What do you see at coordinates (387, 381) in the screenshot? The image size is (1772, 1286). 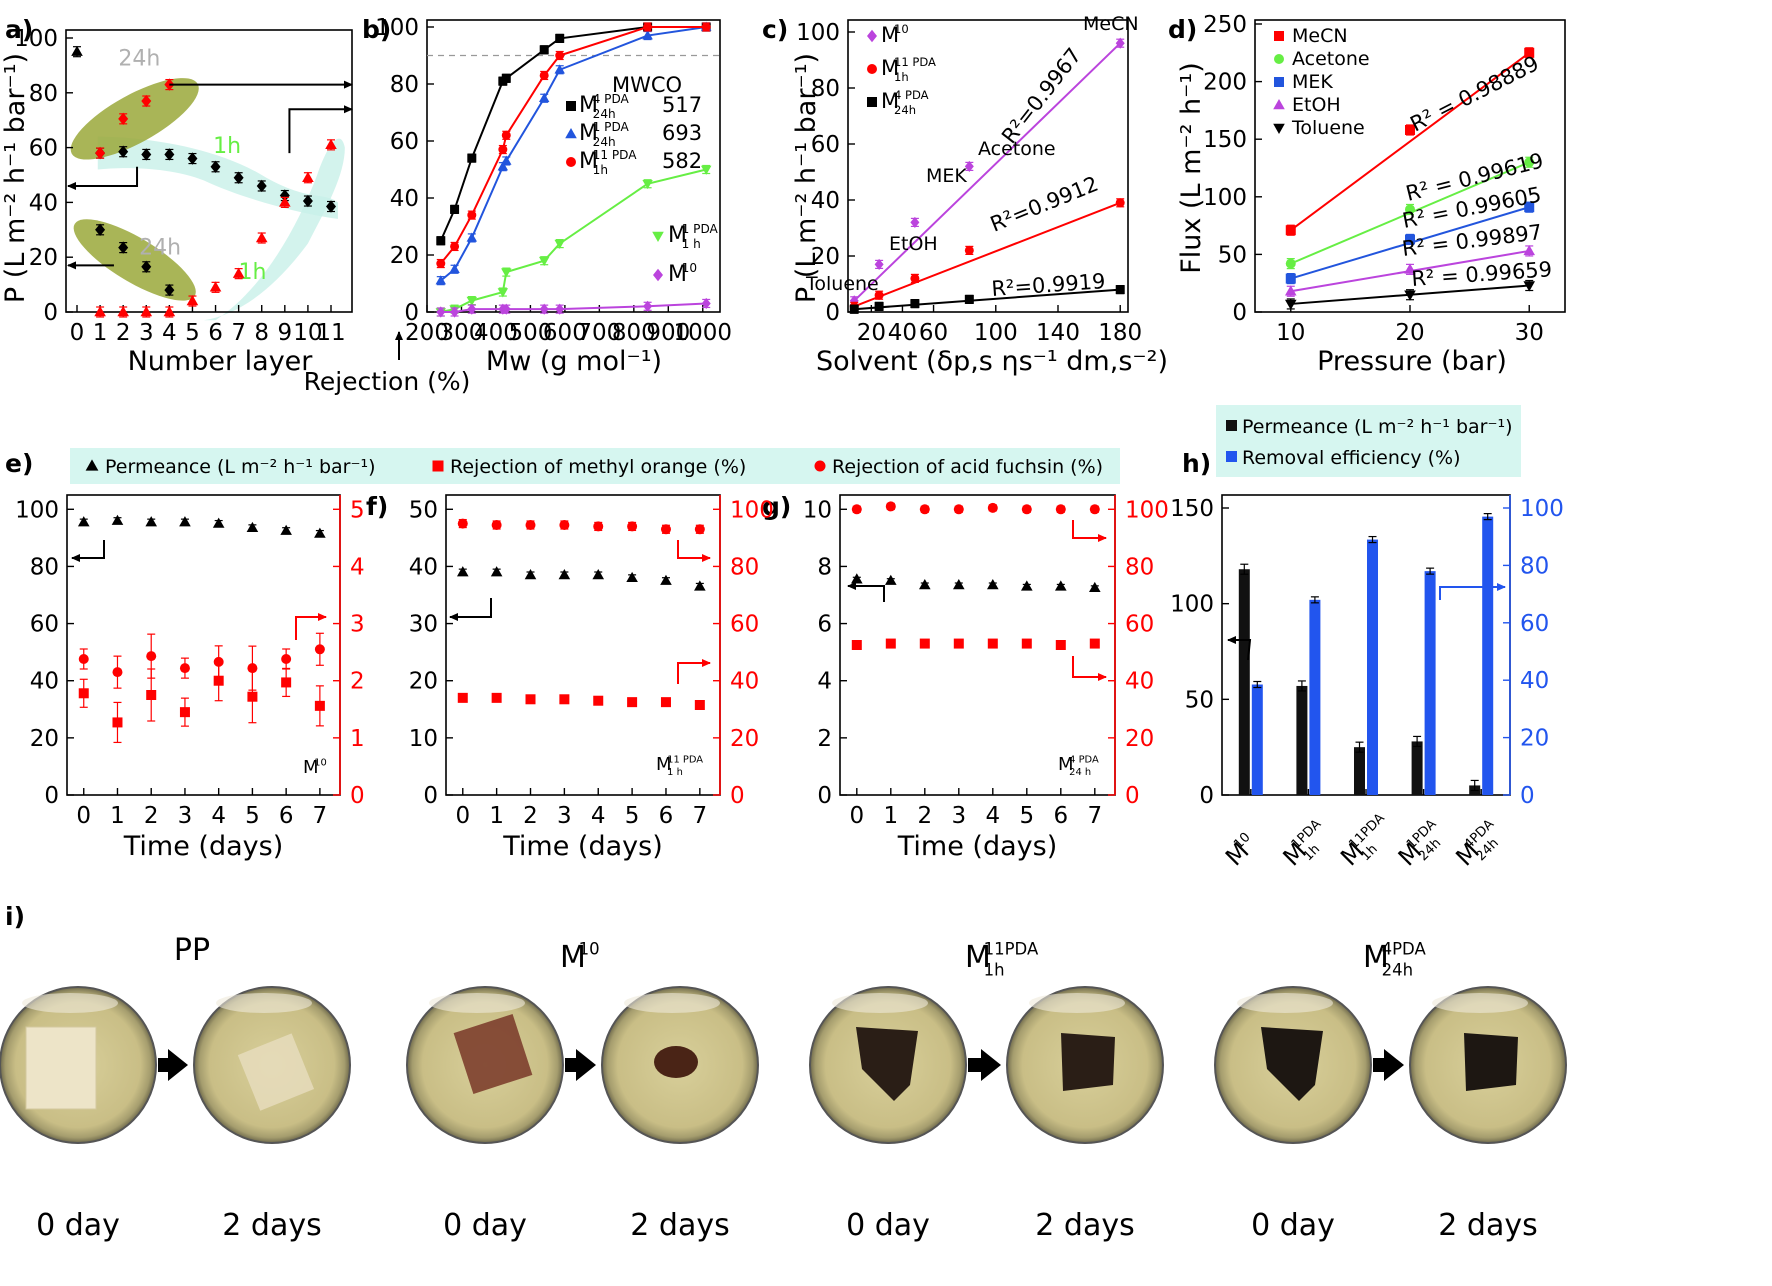 I see `rejection-axis-label: Rejection (%)` at bounding box center [387, 381].